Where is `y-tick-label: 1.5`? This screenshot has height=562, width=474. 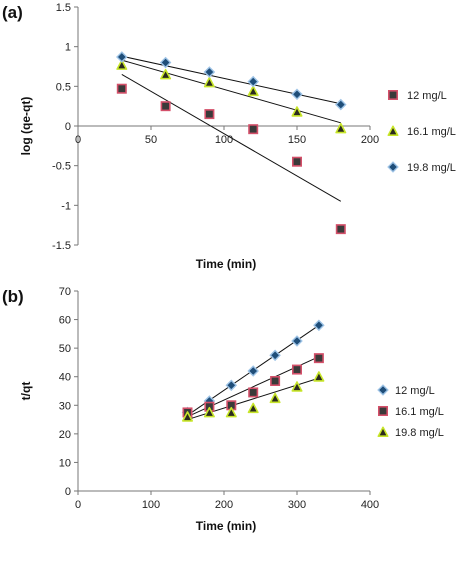
y-tick-label: 1.5 is located at coordinates (63, 8).